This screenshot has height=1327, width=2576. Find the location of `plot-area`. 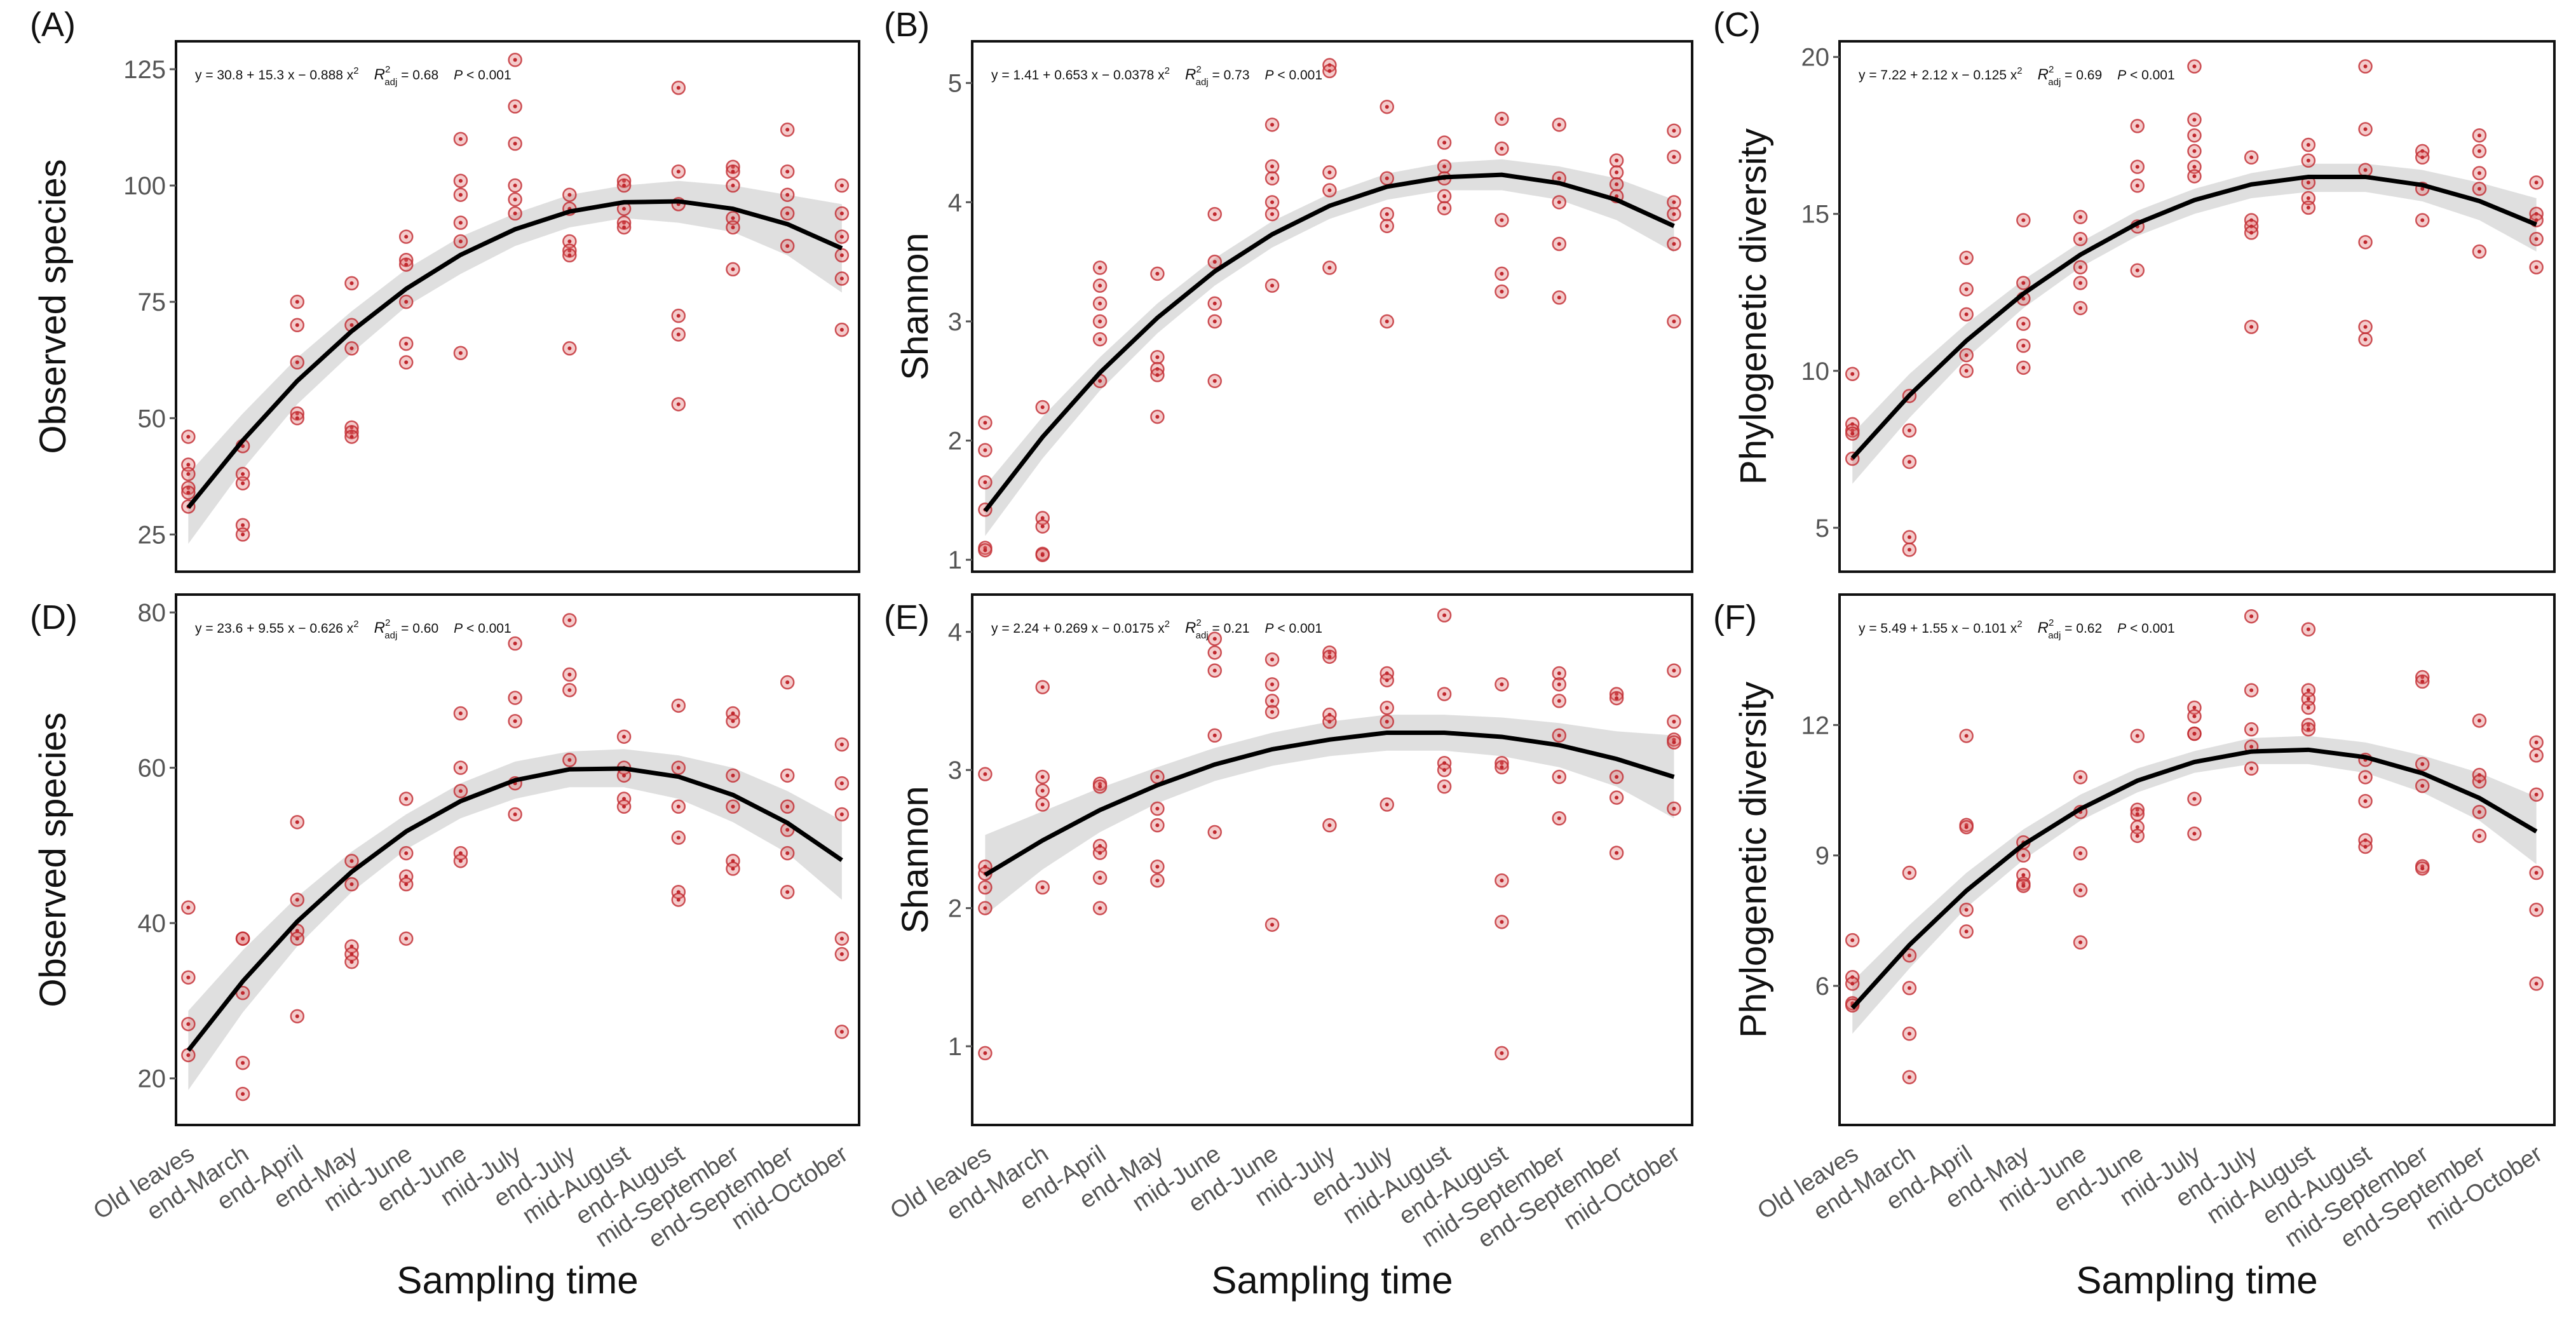

plot-area is located at coordinates (1332, 859).